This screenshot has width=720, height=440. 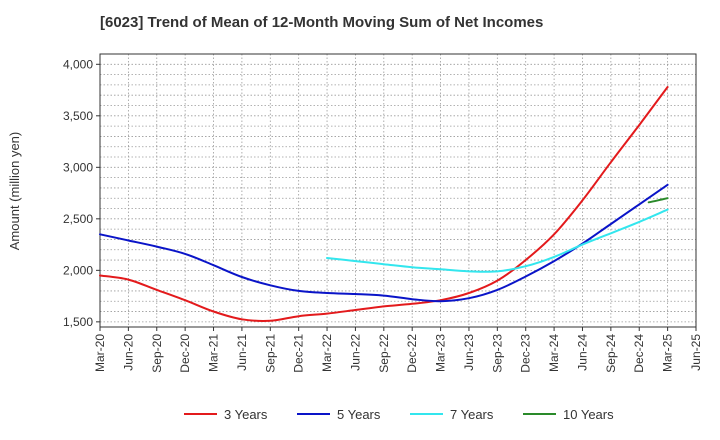 What do you see at coordinates (78, 322) in the screenshot?
I see `y-tick-label: 1,500` at bounding box center [78, 322].